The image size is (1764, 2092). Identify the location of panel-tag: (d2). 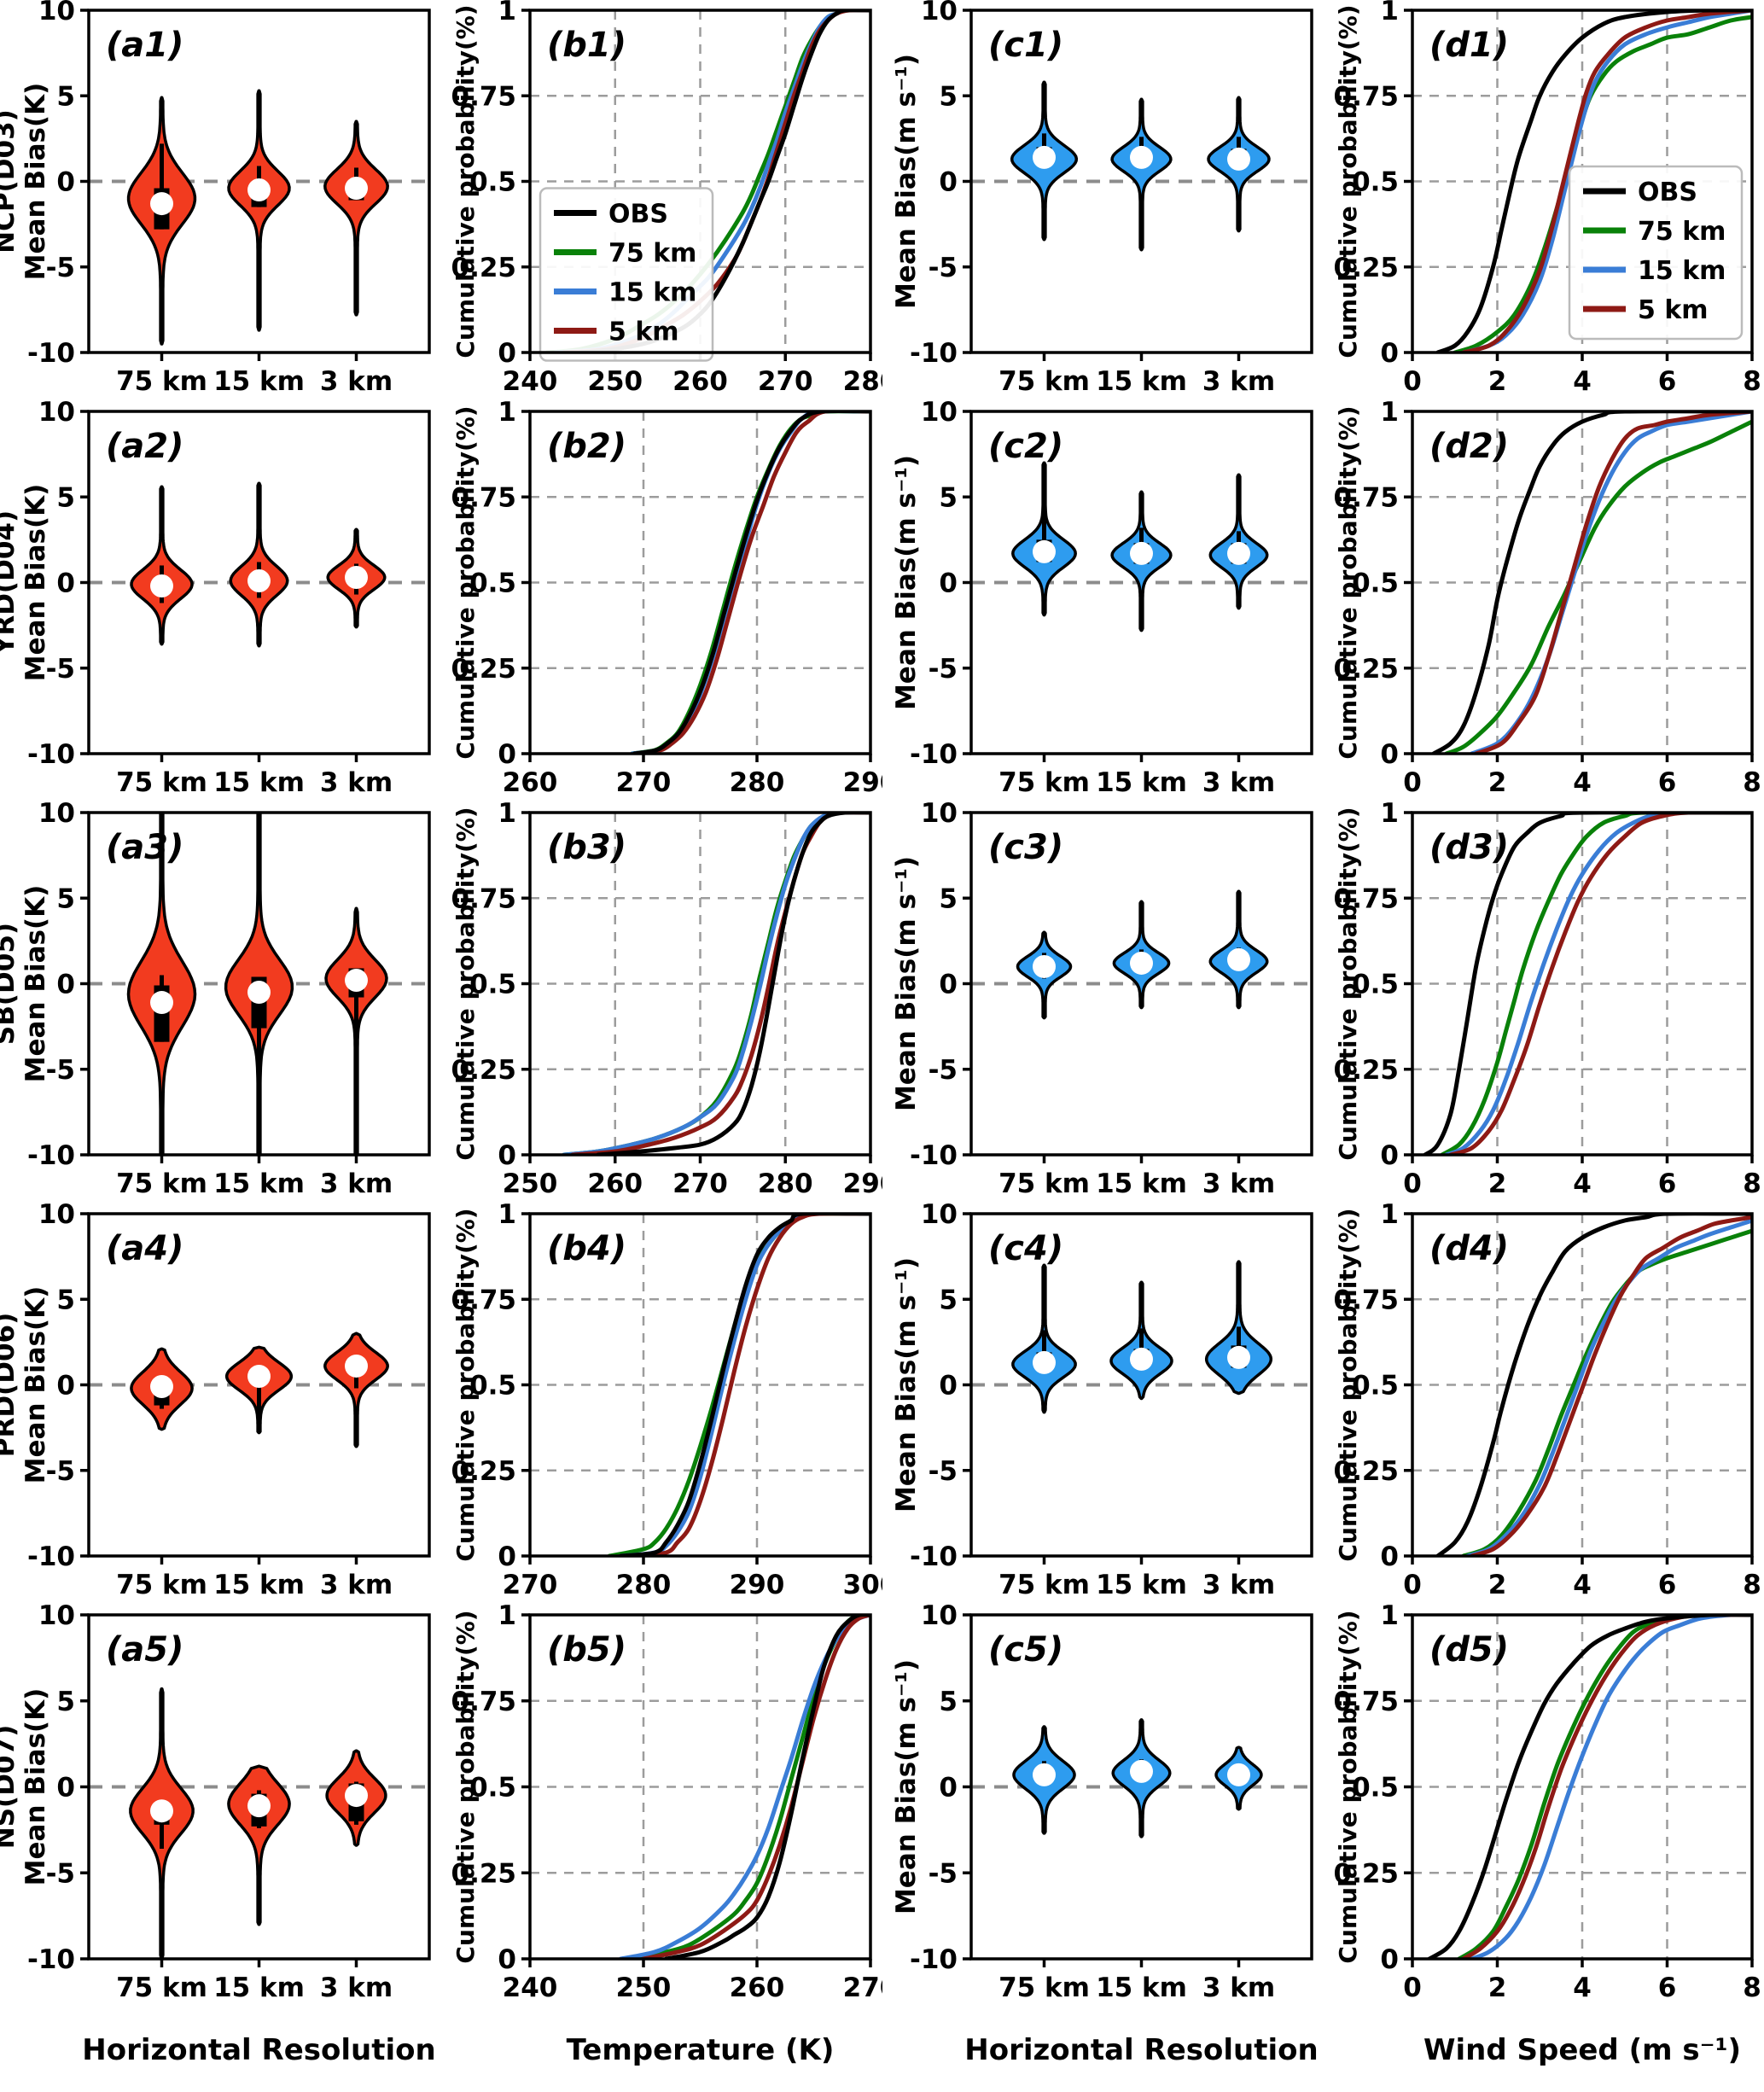
(1469, 446).